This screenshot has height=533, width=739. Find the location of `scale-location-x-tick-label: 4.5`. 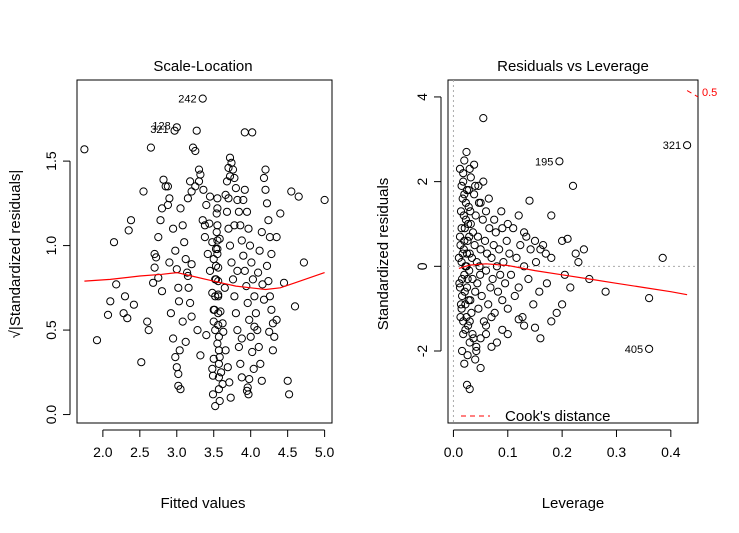

scale-location-x-tick-label: 4.5 is located at coordinates (288, 452).